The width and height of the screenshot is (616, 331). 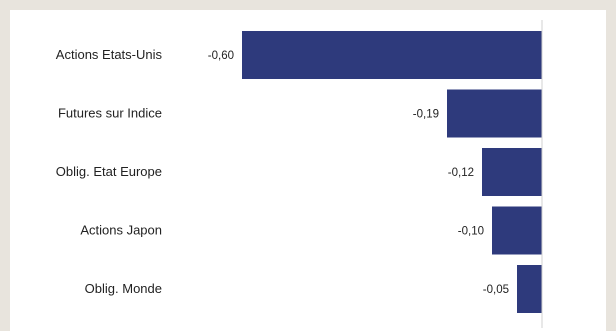 What do you see at coordinates (121, 230) in the screenshot?
I see `category-label: Actions Japon` at bounding box center [121, 230].